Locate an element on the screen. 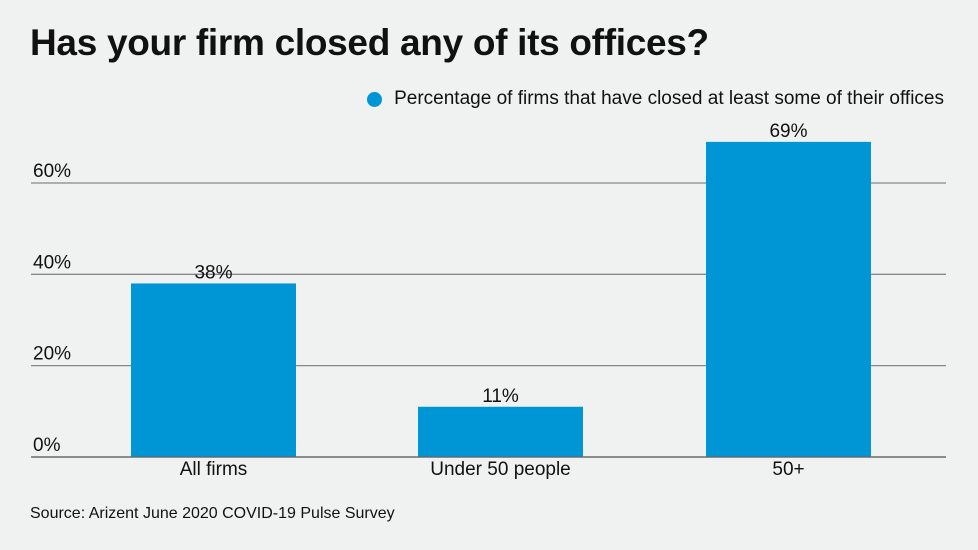 This screenshot has height=550, width=978. y-tick-label: 20% is located at coordinates (52, 354).